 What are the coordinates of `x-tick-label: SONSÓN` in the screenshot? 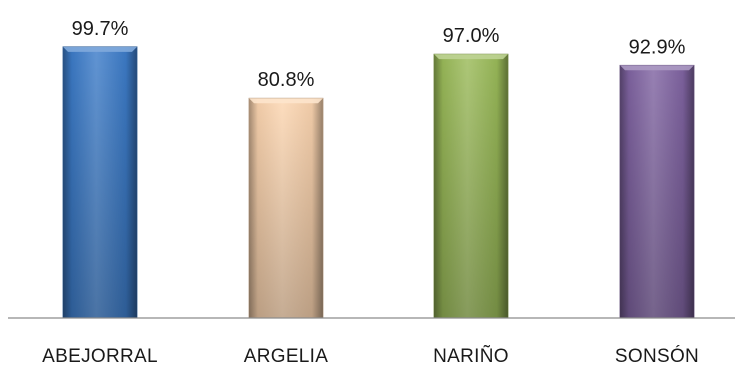 It's located at (657, 356).